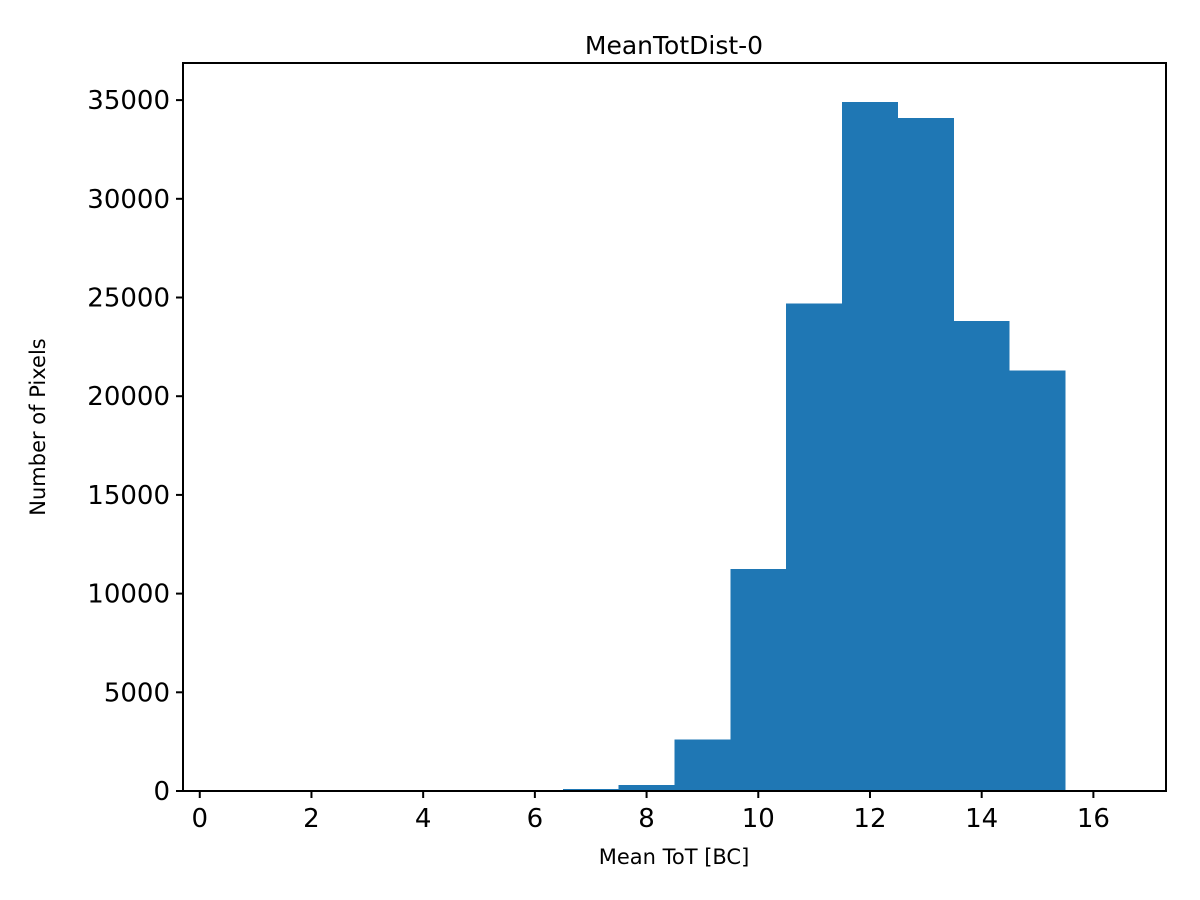 This screenshot has width=1200, height=900. What do you see at coordinates (128, 299) in the screenshot?
I see `y-tick-label: 25000` at bounding box center [128, 299].